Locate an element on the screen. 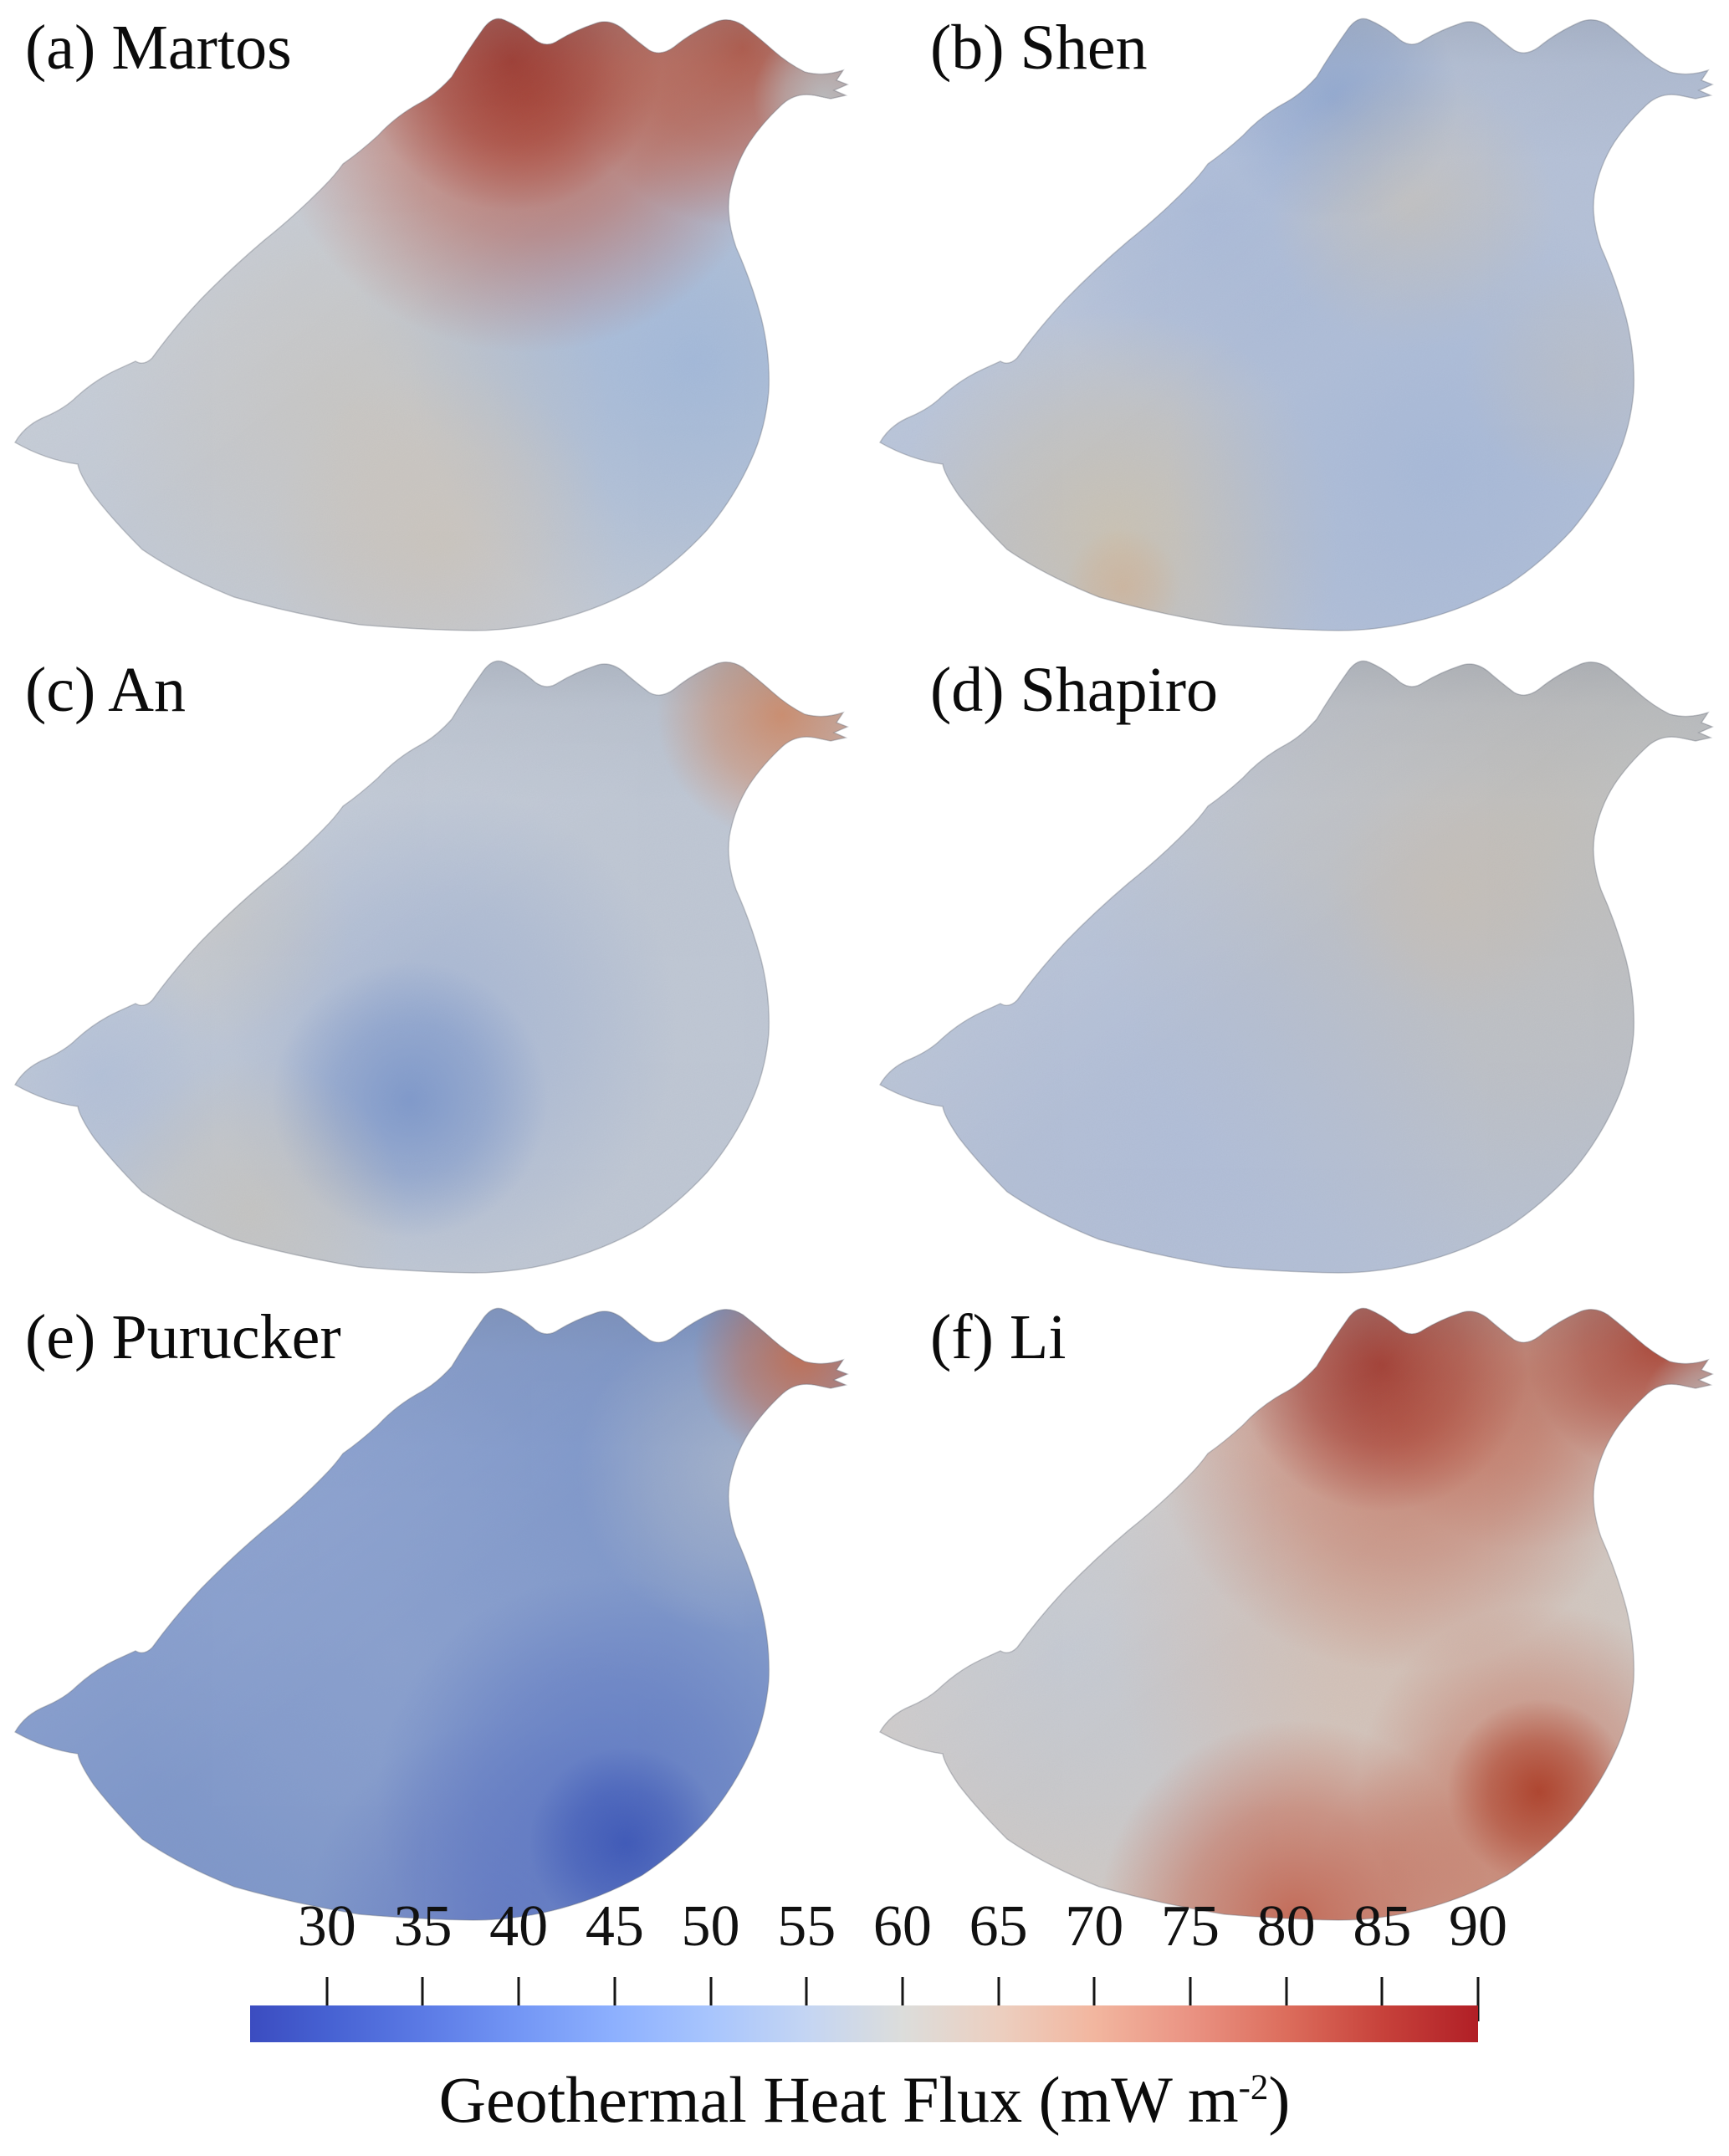 Image resolution: width=1729 pixels, height=2156 pixels. panel-label: (a) Martos is located at coordinates (159, 48).